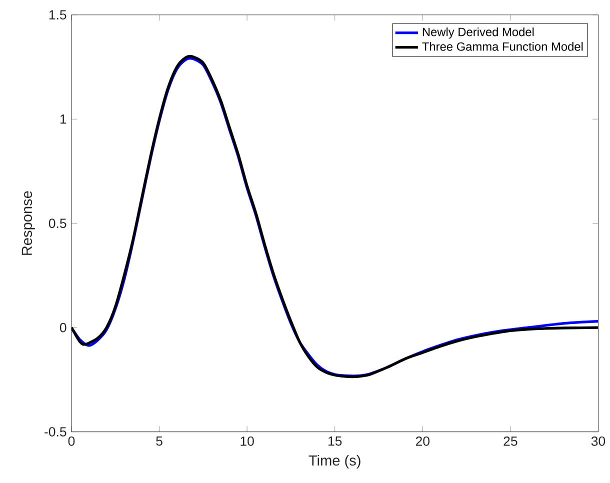  What do you see at coordinates (55, 431) in the screenshot?
I see `y-tick-label: -0.5` at bounding box center [55, 431].